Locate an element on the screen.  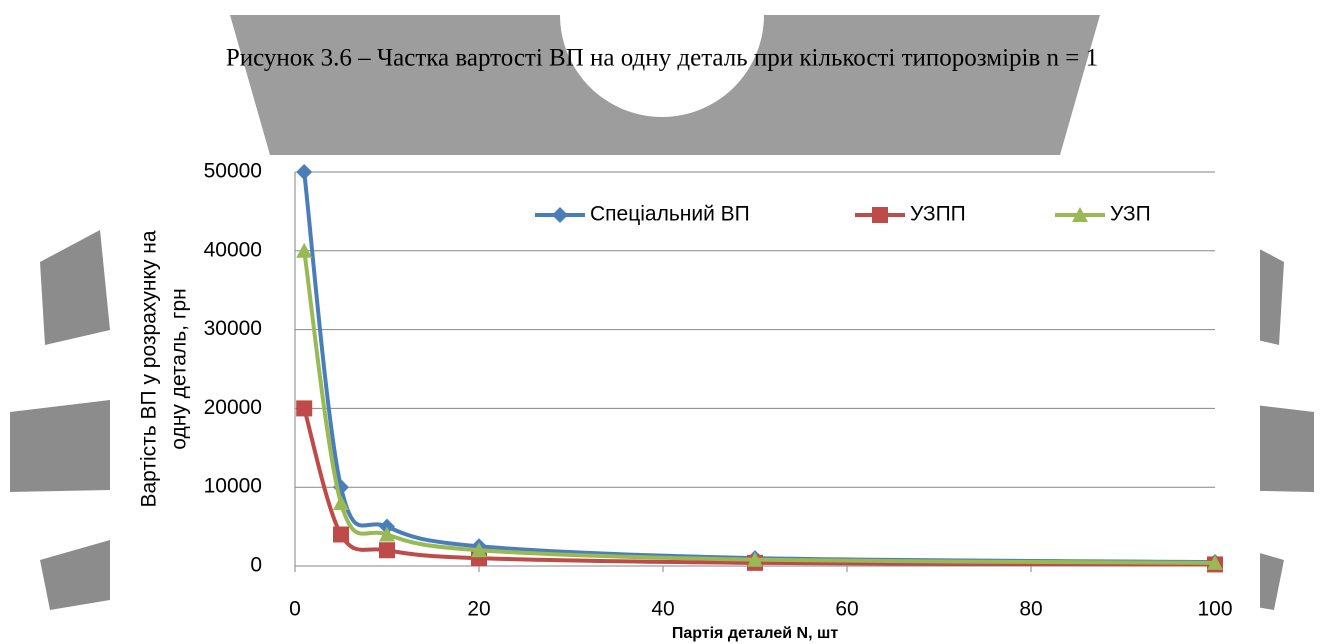
y-tick-label: 40000 is located at coordinates (233, 249).